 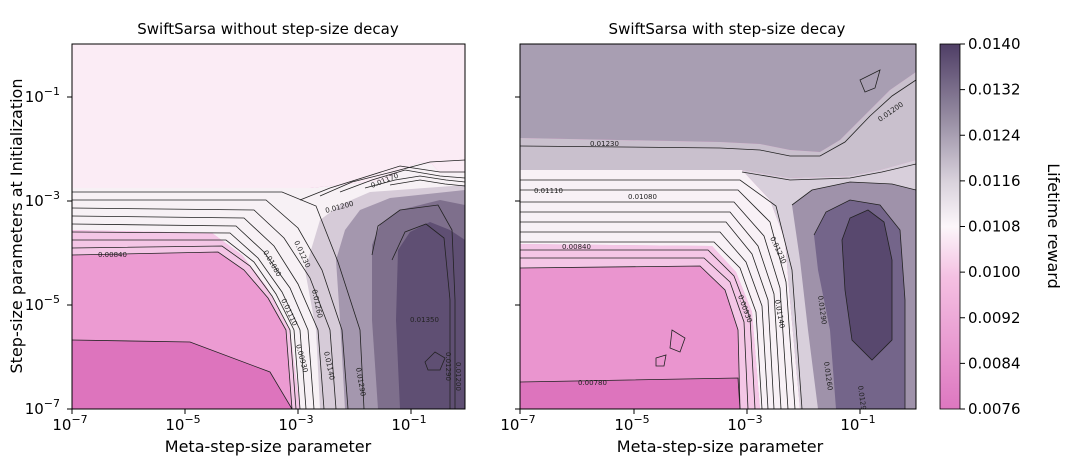 I want to click on left-xtick-1e-3: 10⁻³, so click(x=295, y=423).